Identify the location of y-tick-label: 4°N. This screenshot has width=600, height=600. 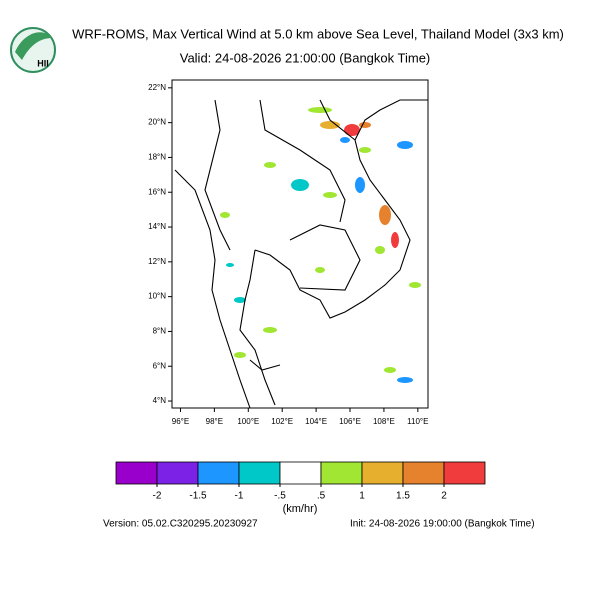
(160, 400).